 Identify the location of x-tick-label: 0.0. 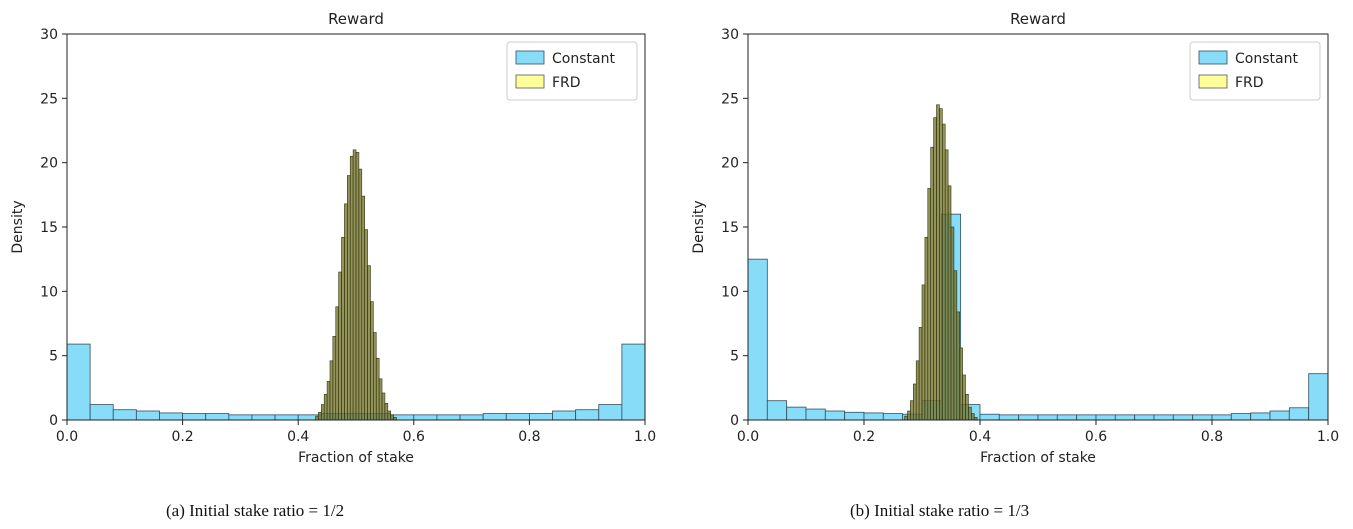
(748, 437).